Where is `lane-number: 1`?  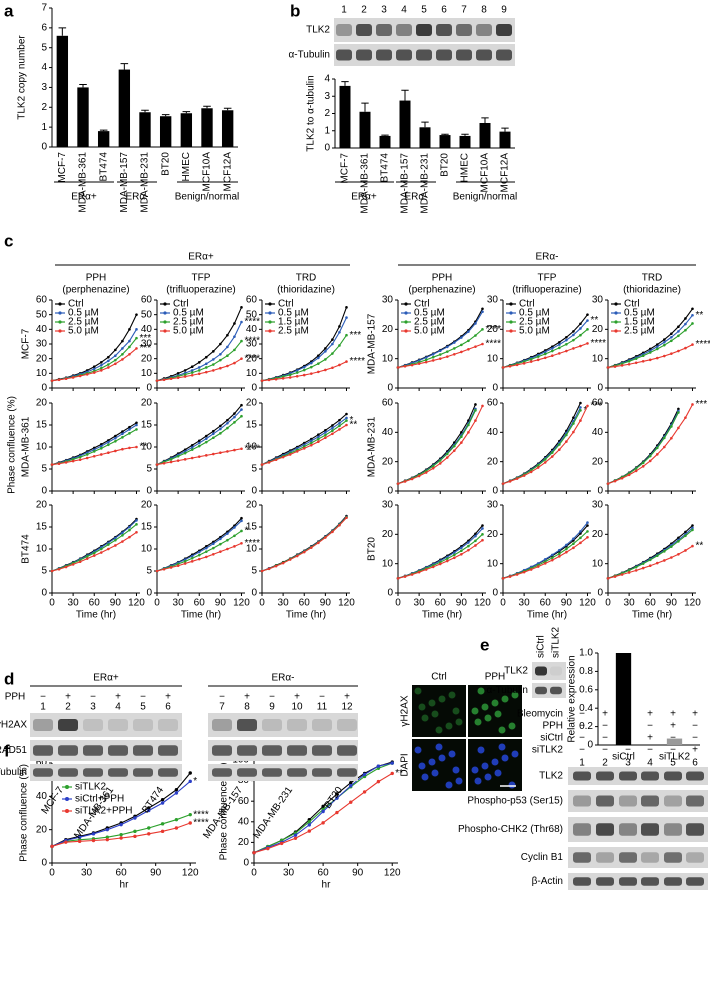
lane-number: 1 is located at coordinates (43, 707).